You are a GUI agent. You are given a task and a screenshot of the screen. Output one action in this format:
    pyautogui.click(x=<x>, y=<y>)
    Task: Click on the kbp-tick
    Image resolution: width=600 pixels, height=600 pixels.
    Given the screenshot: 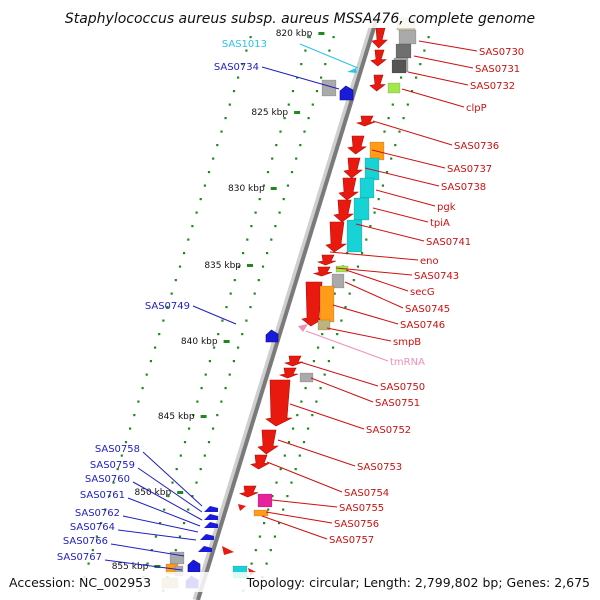 What is the action you would take?
    pyautogui.click(x=203, y=416)
    